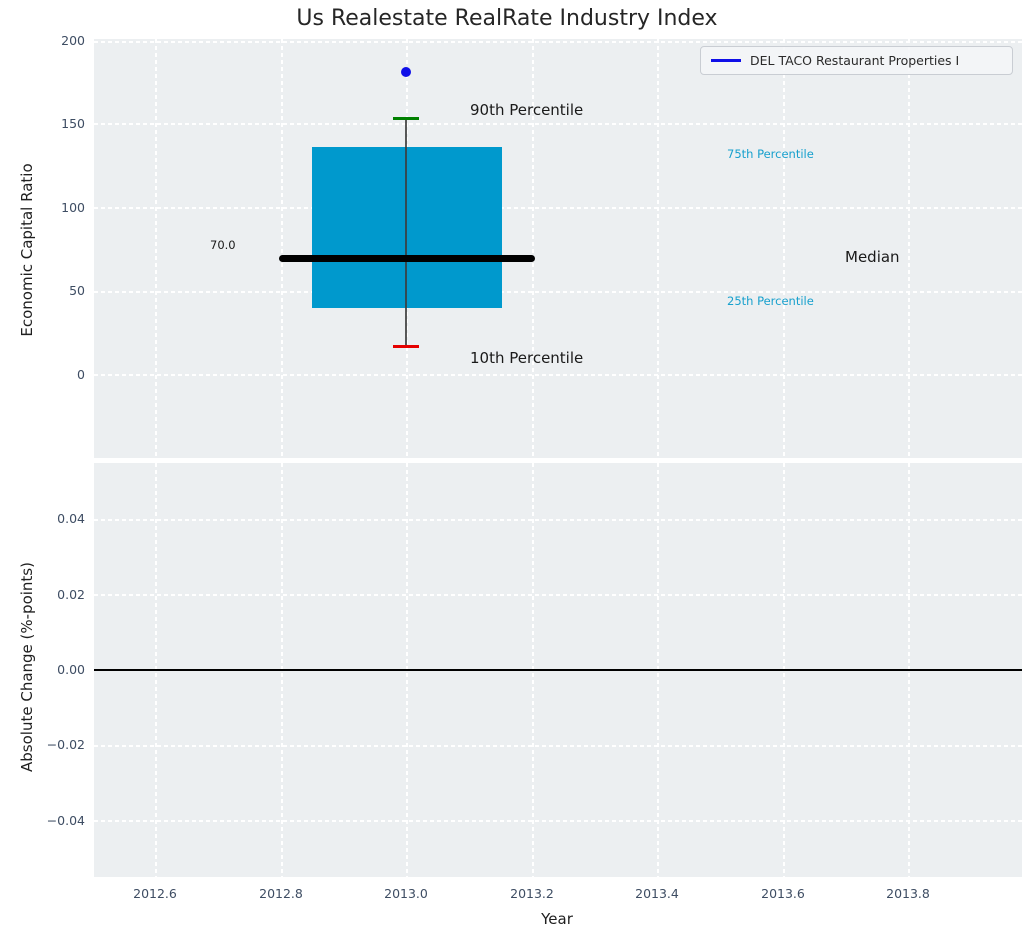 This screenshot has width=1034, height=942. I want to click on x-axis-label: Year, so click(557, 919).